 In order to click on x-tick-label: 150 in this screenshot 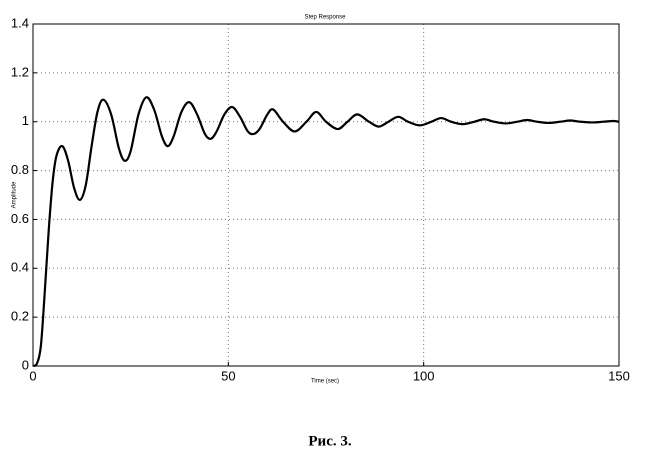, I will do `click(619, 375)`.